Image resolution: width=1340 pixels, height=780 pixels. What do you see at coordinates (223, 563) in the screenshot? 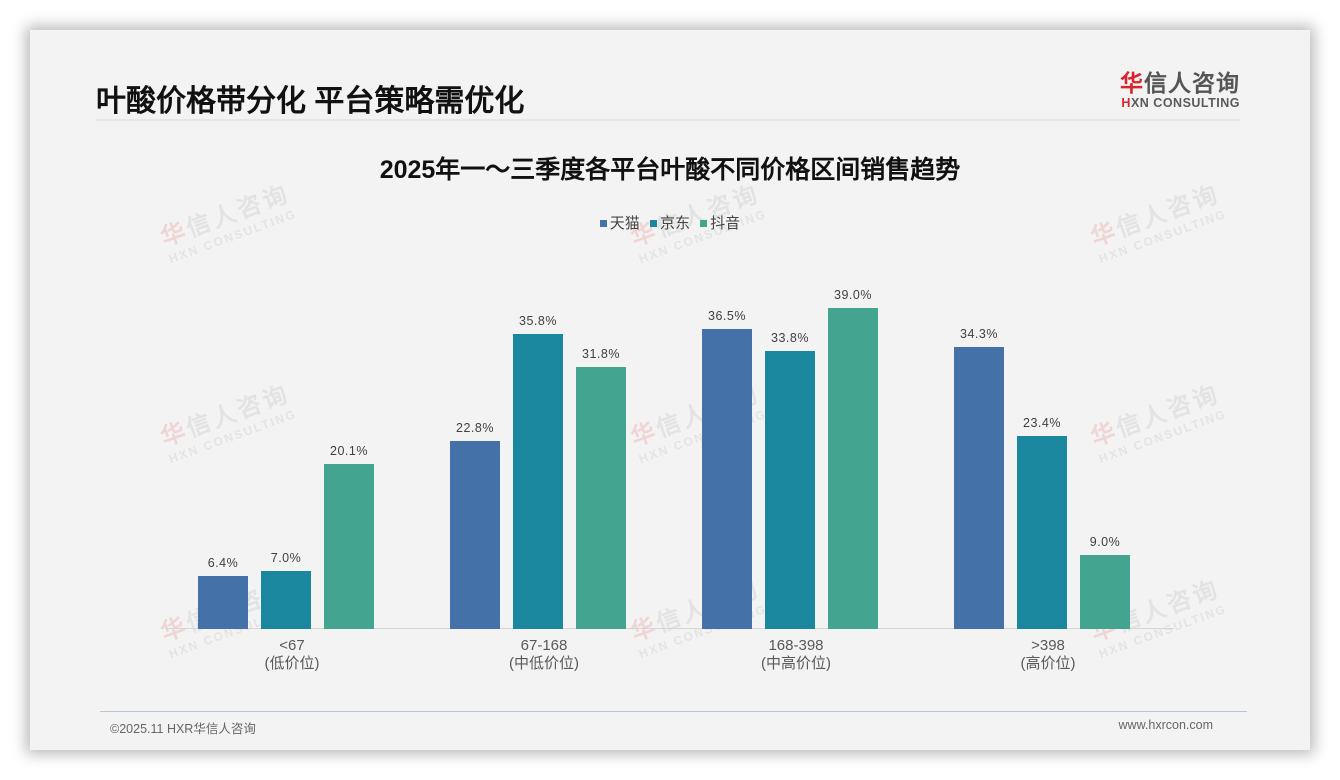
I see `data-label: 6.4%` at bounding box center [223, 563].